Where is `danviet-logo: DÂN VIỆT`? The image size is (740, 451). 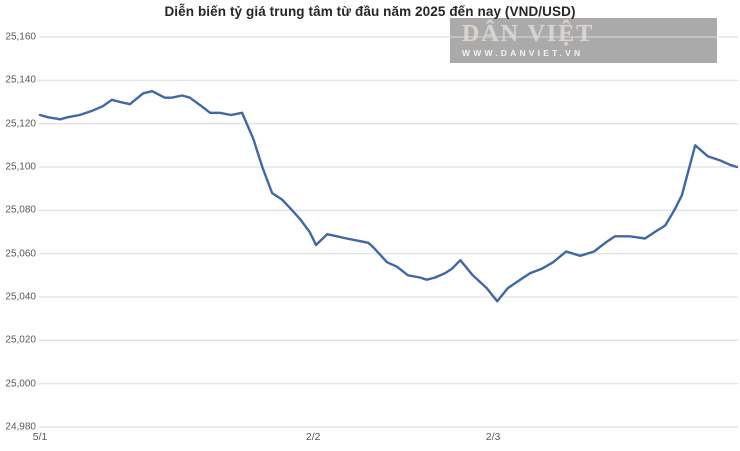 danviet-logo: DÂN VIỆT is located at coordinates (528, 34).